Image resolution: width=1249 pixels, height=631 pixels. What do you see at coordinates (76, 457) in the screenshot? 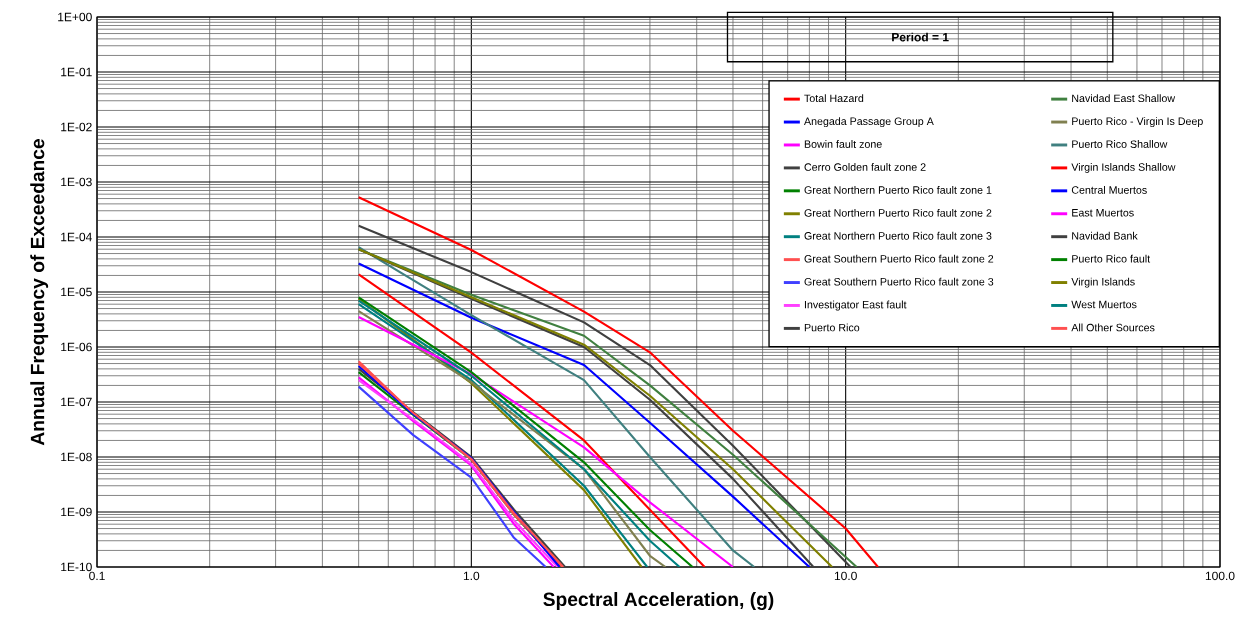
I see `y-tick-label: 1E-08` at bounding box center [76, 457].